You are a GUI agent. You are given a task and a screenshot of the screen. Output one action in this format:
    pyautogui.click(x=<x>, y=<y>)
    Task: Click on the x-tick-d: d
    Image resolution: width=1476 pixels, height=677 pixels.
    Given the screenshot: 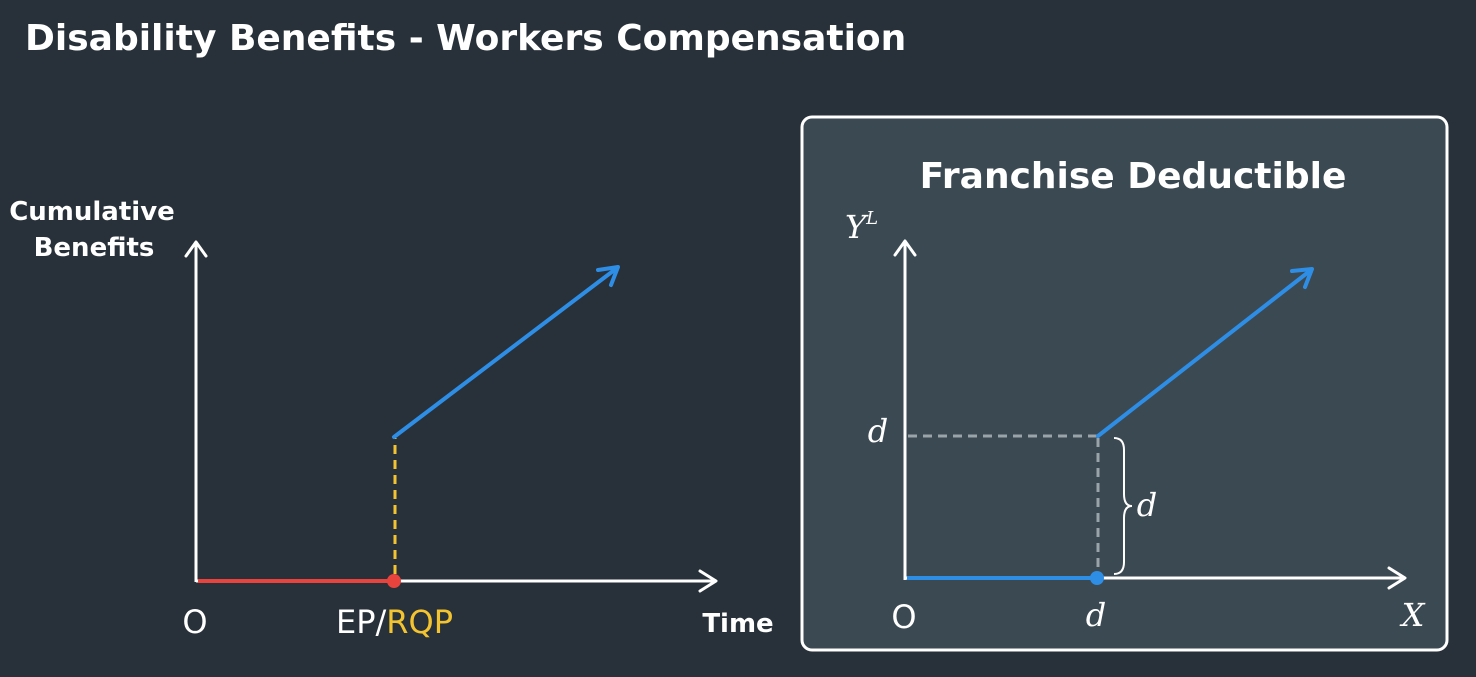 What is the action you would take?
    pyautogui.click(x=1096, y=615)
    